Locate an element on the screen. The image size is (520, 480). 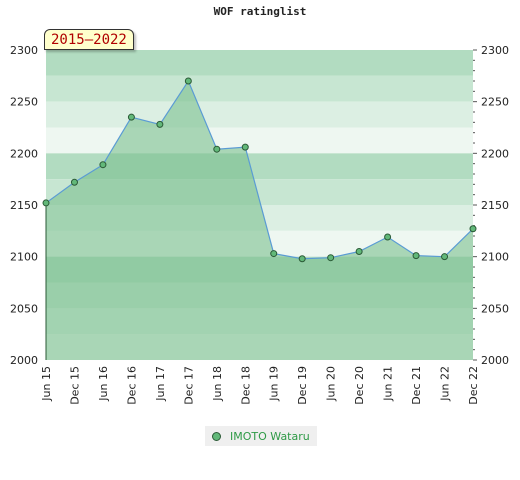
y-tick-label-right: 2200 is located at coordinates (495, 153).